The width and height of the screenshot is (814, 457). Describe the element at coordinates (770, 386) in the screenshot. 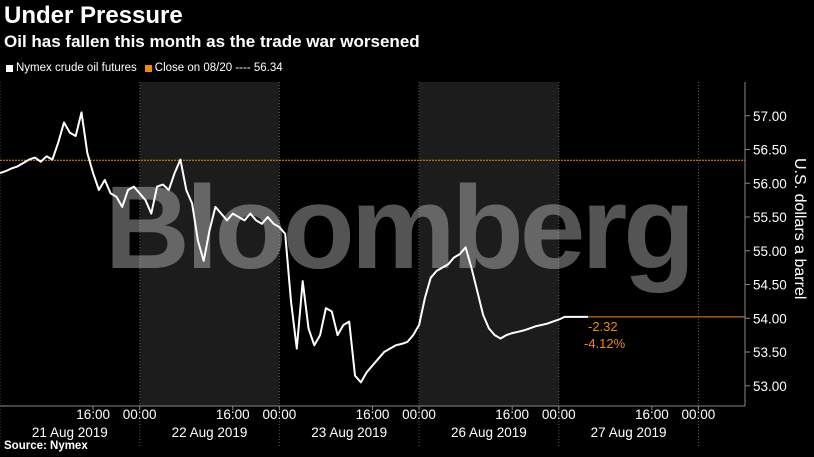

I see `y-tick-label: 53.00` at that location.